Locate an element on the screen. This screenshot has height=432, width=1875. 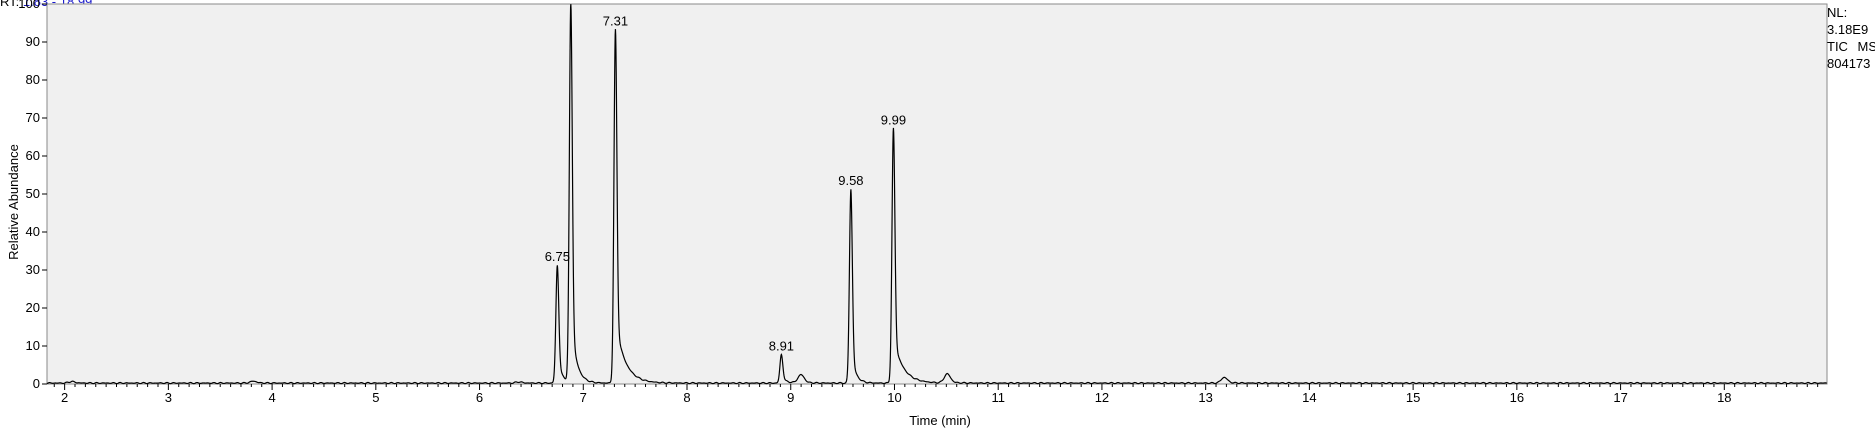
x-tick-label: 16 is located at coordinates (1517, 397).